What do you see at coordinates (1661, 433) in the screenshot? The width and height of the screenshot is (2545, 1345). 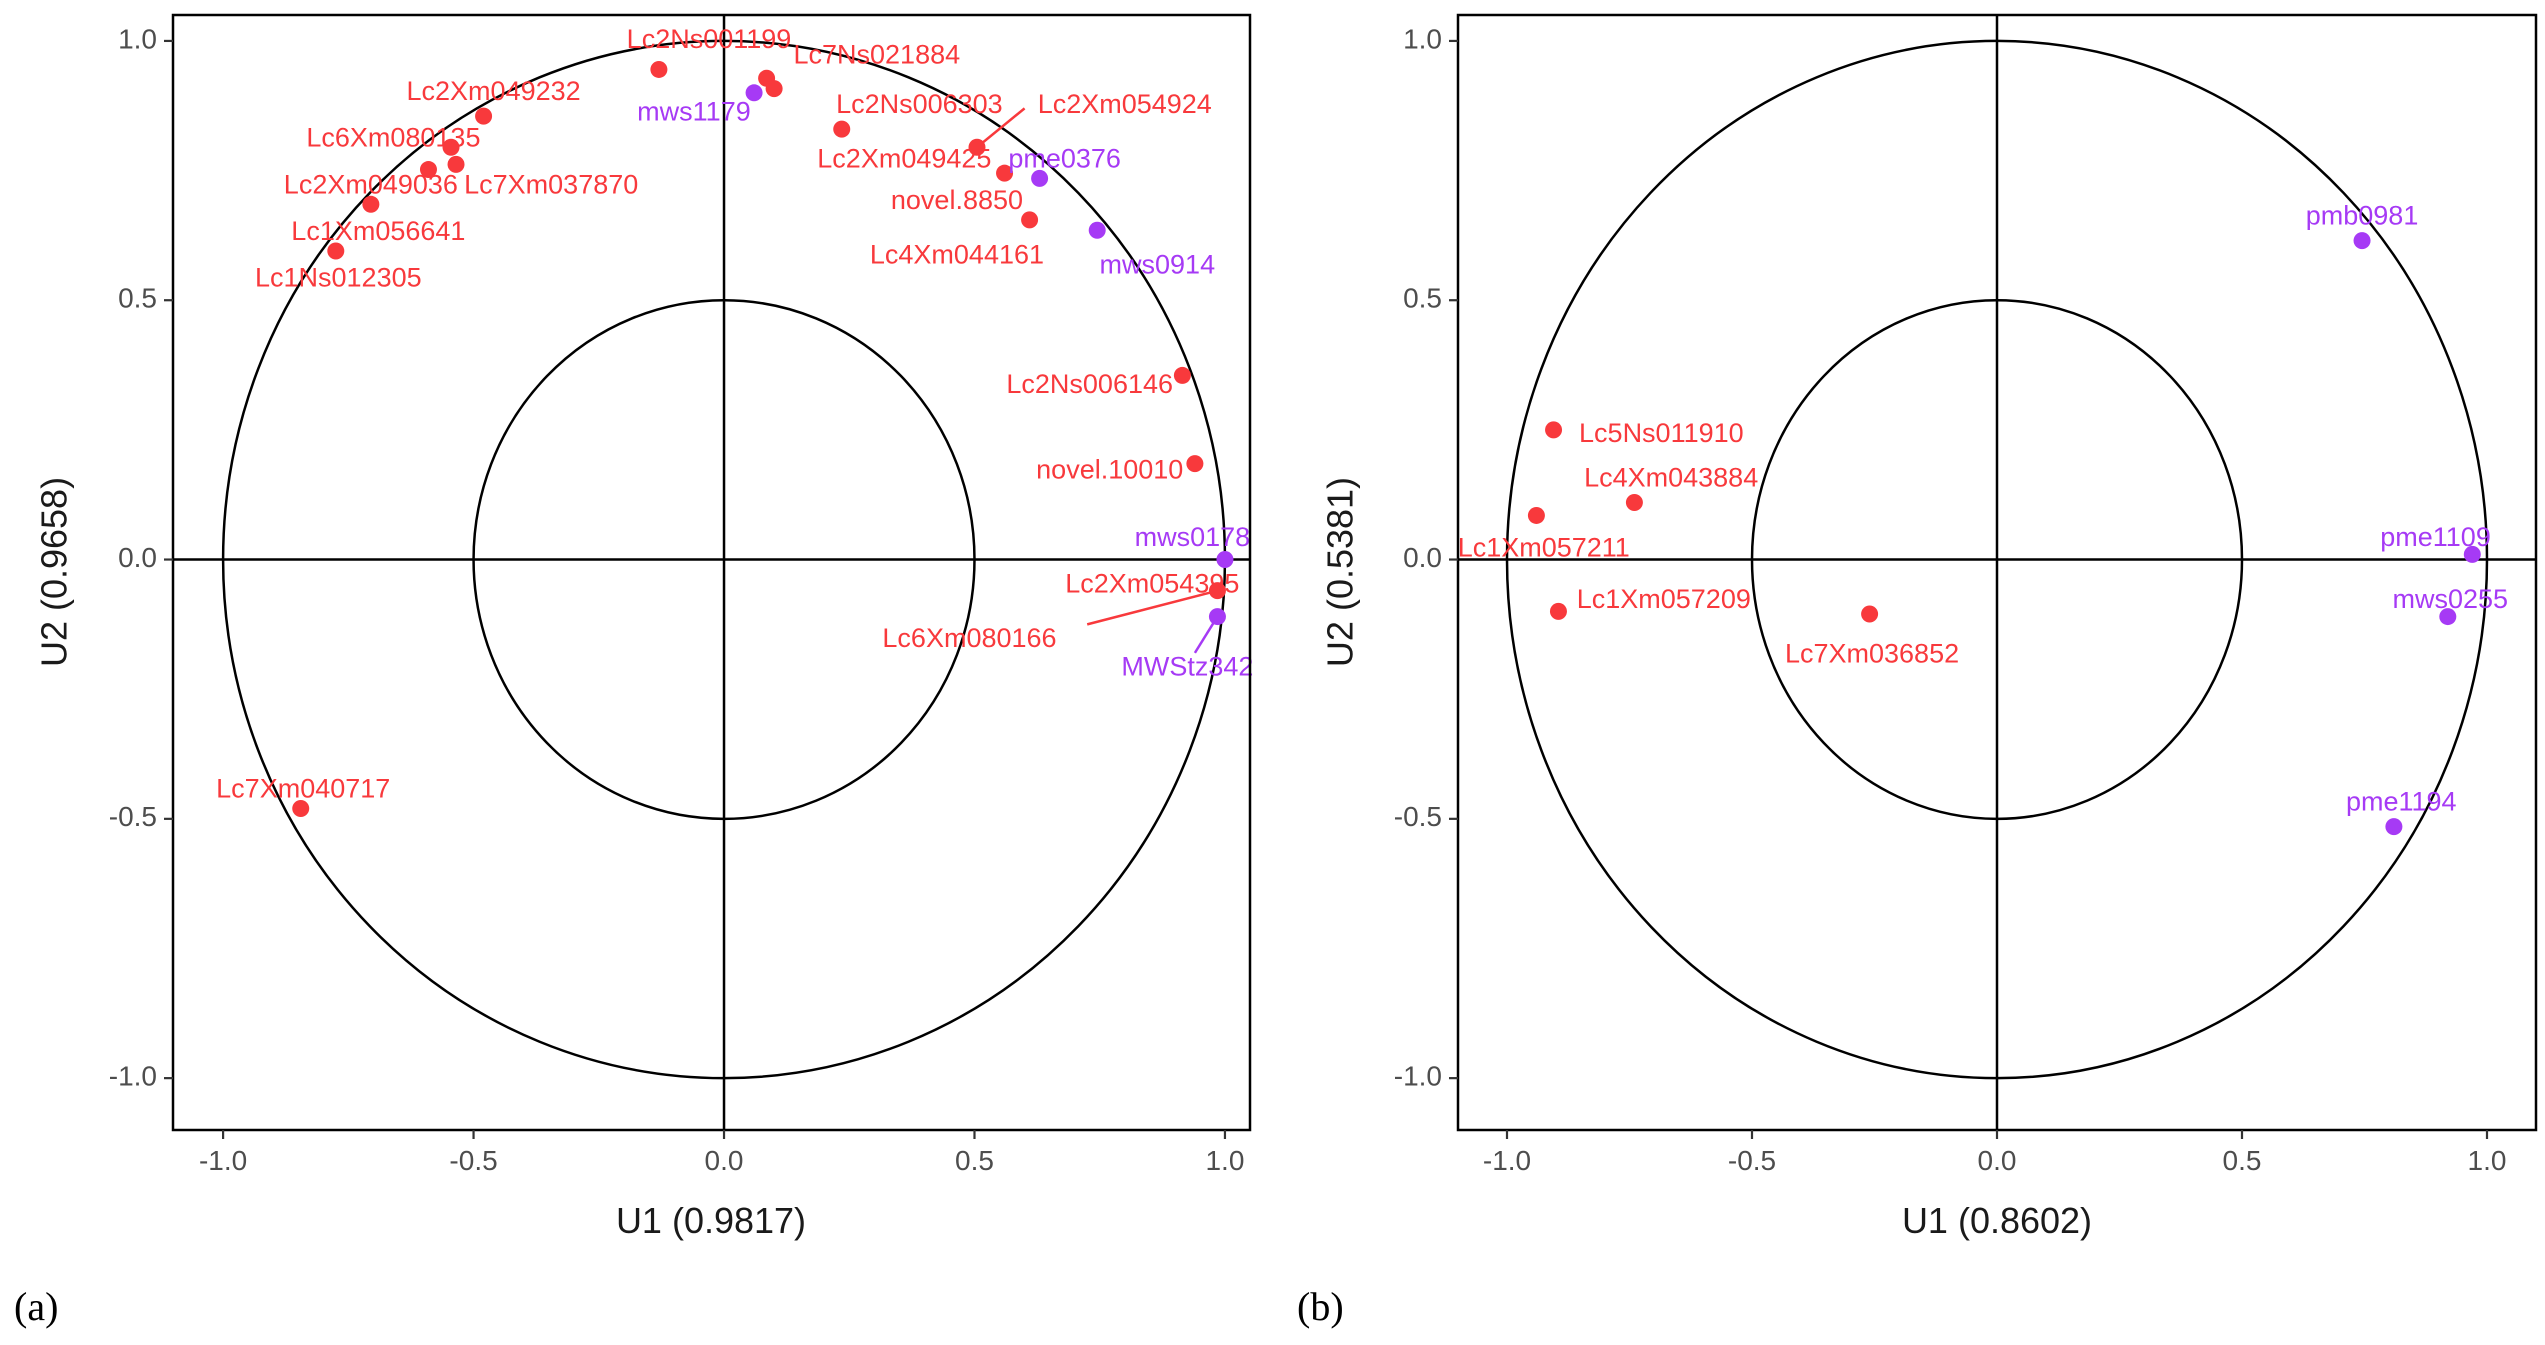 I see `point-label-lc5ns011910: Lc5Ns011910` at bounding box center [1661, 433].